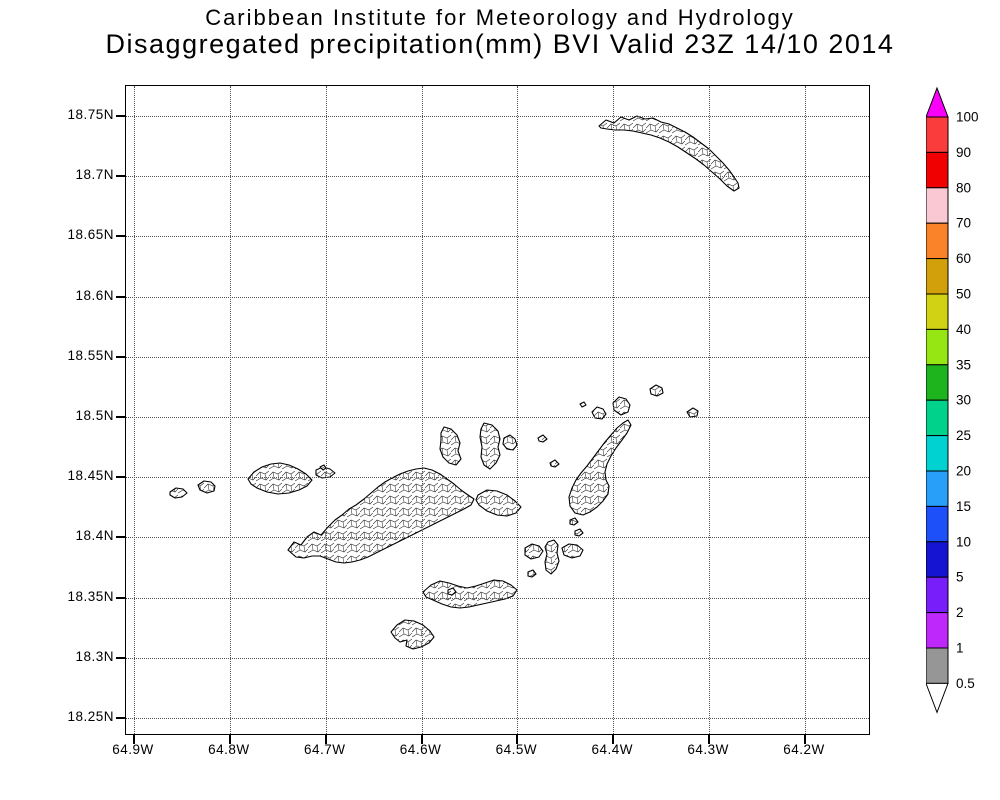 Image resolution: width=1000 pixels, height=800 pixels. Describe the element at coordinates (90, 596) in the screenshot. I see `lat-tick-label: 18.35N` at that location.